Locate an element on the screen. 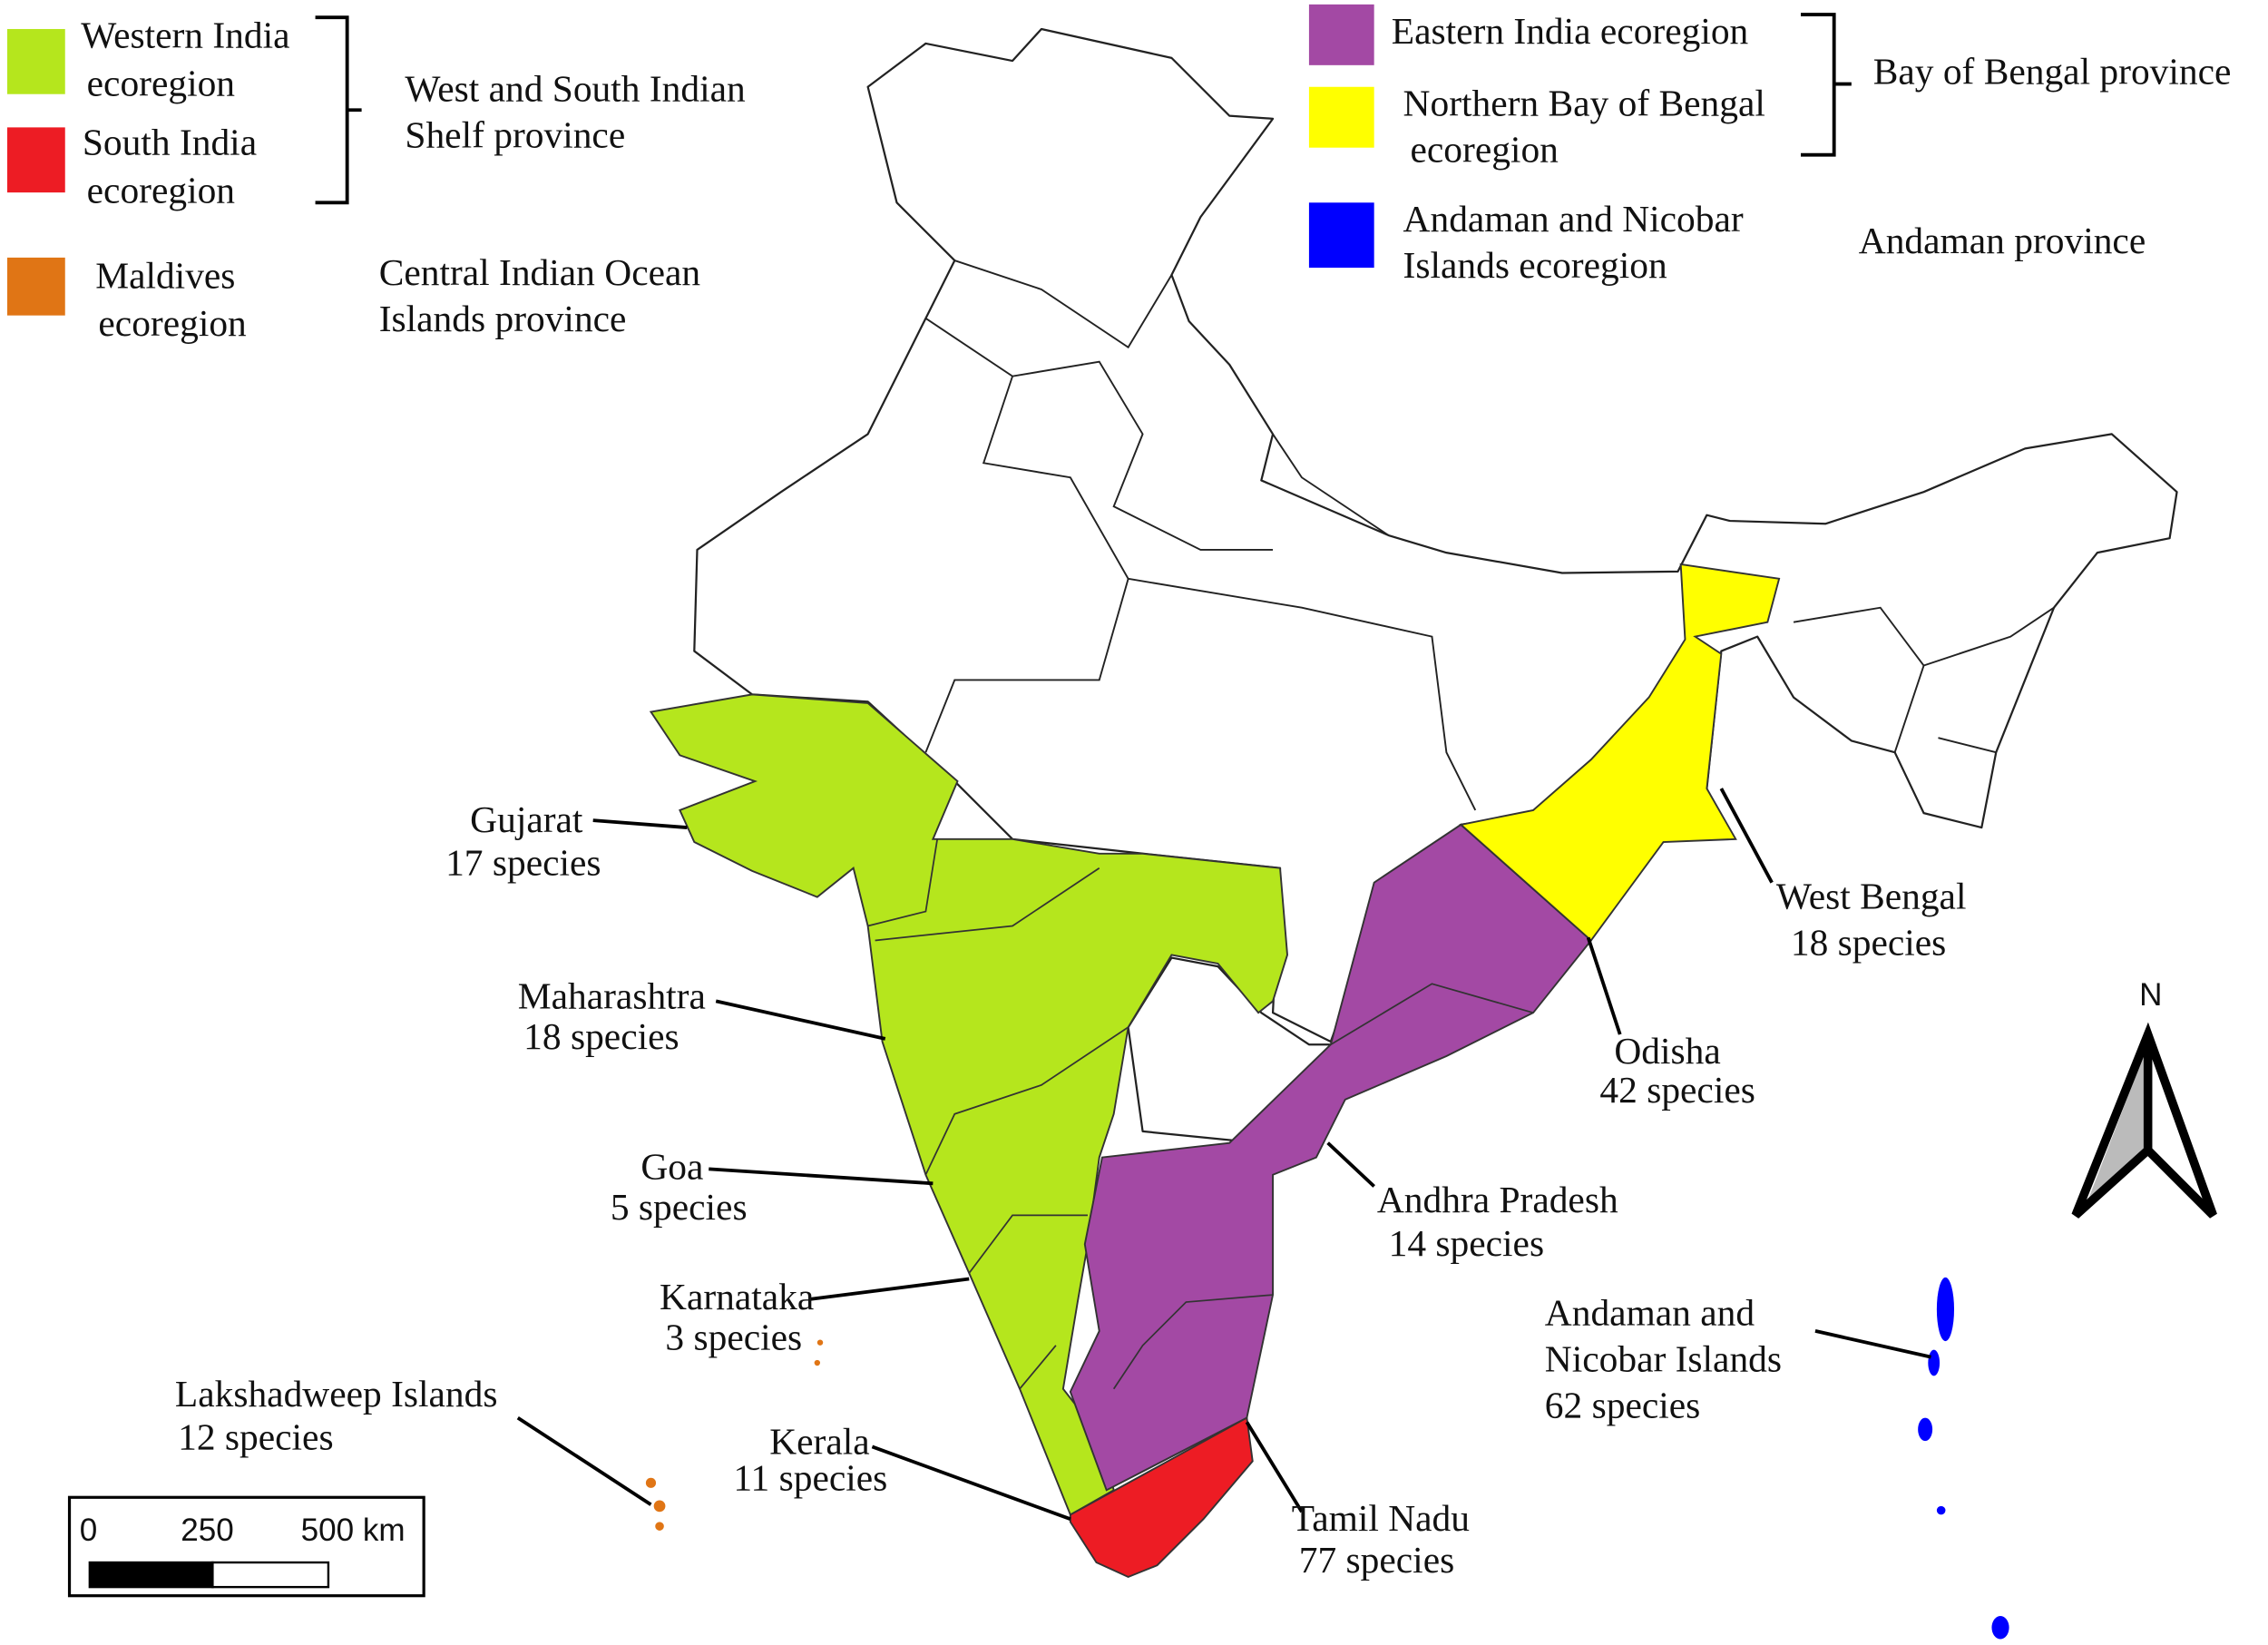 This screenshot has height=1645, width=2268. lakshadweep-islands is located at coordinates (735, 1435).